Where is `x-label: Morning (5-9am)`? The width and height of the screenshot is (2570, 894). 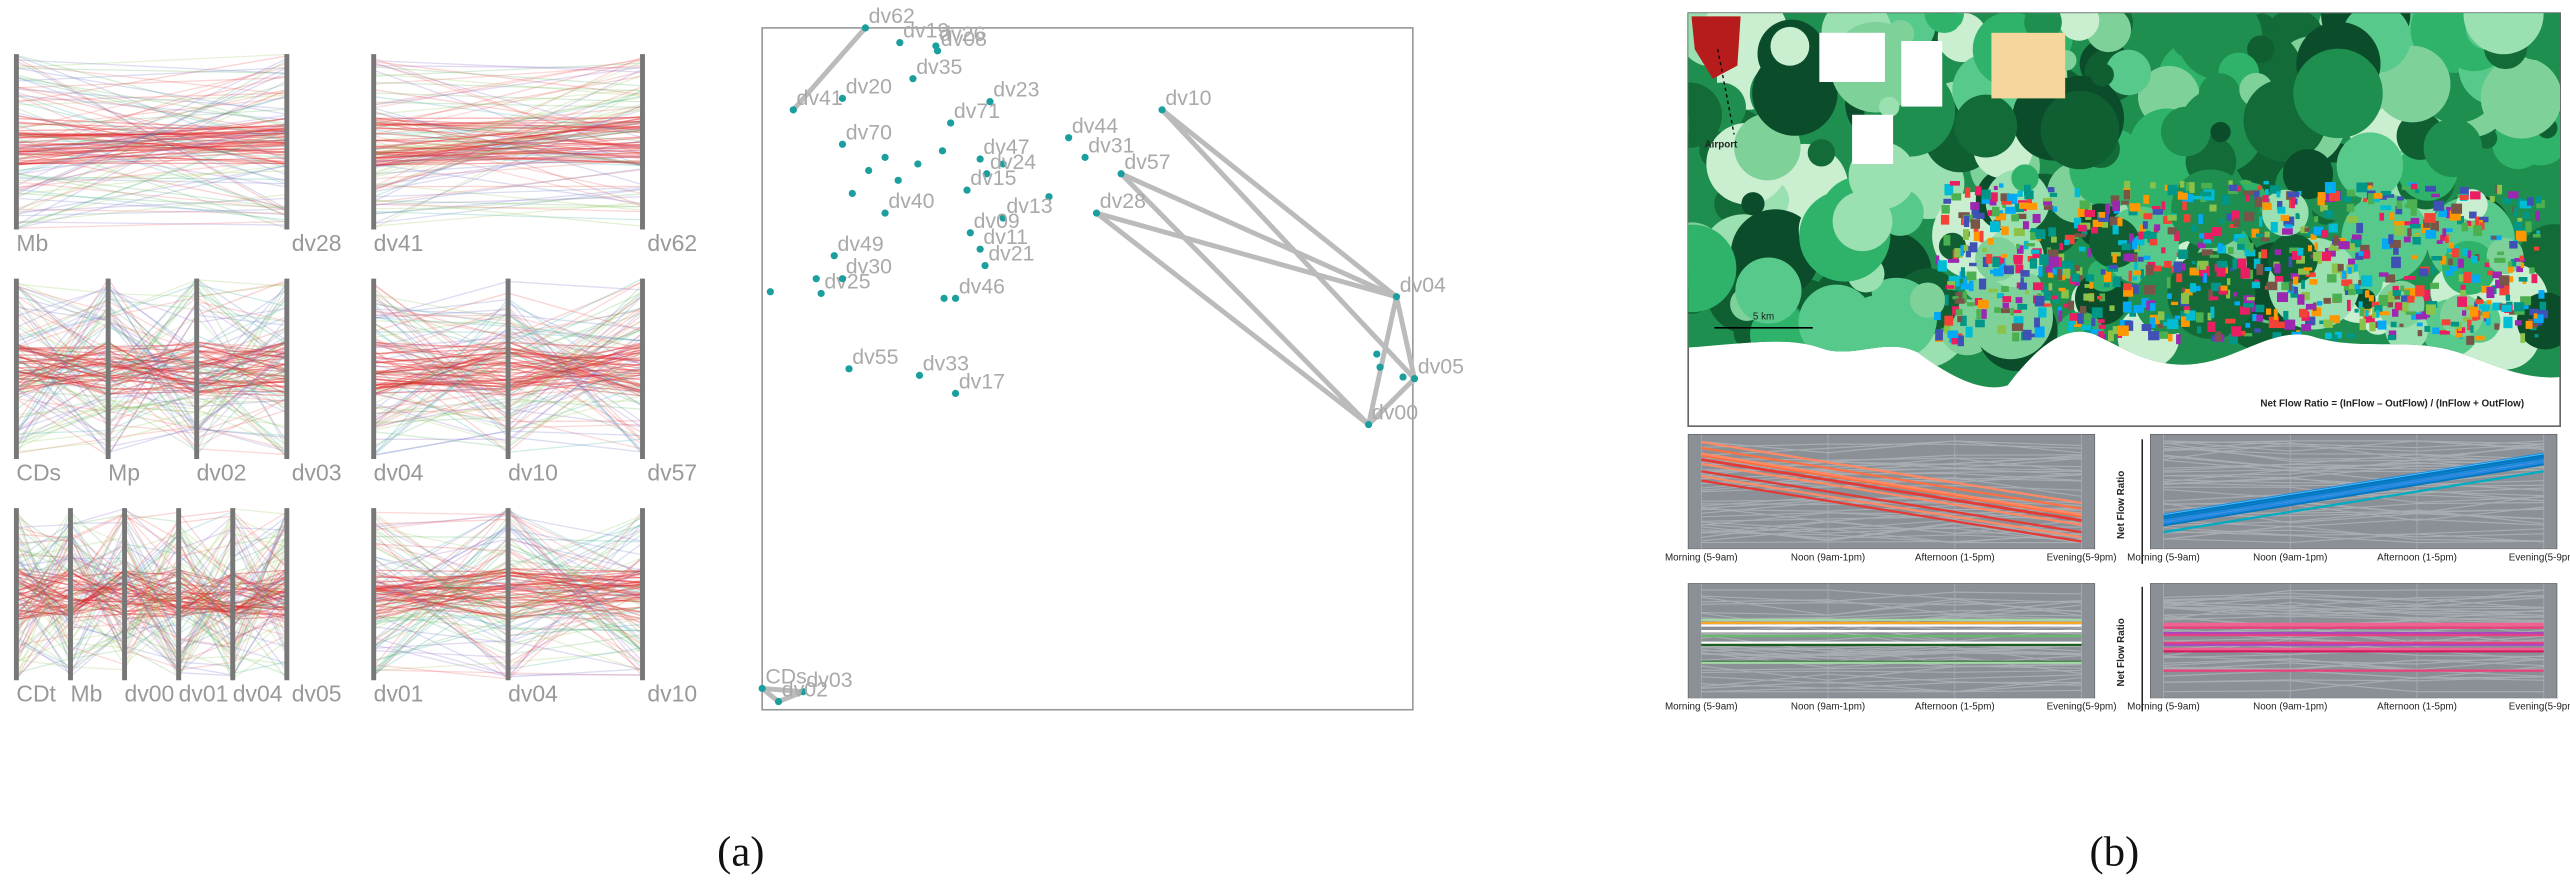 x-label: Morning (5-9am) is located at coordinates (1701, 558).